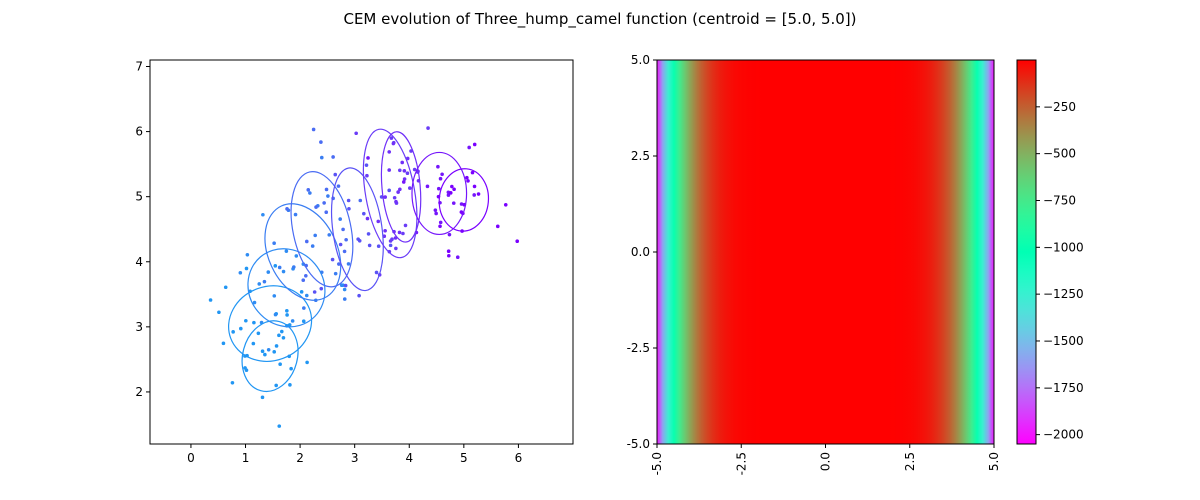 This screenshot has height=500, width=1200. I want to click on colorbar-tick-label: −1750, so click(1063, 388).